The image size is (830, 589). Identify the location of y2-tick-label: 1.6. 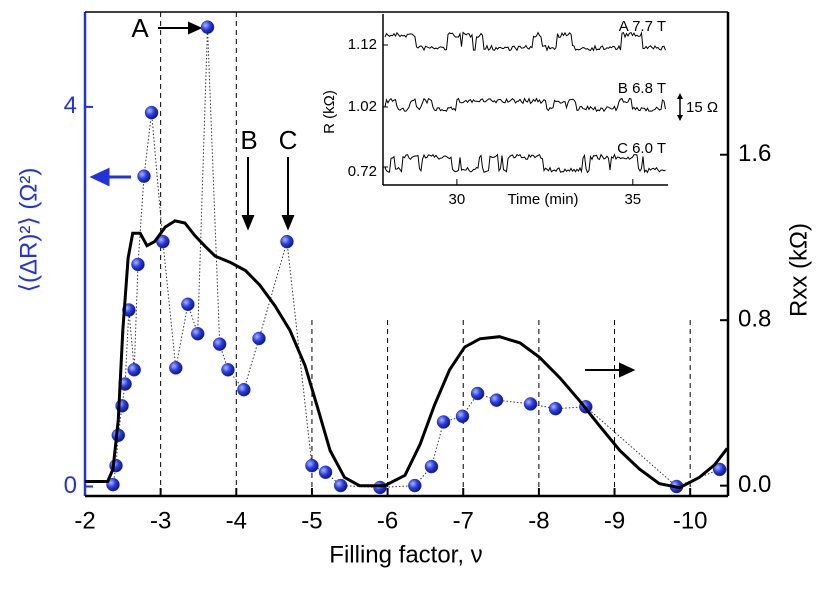
(754, 153).